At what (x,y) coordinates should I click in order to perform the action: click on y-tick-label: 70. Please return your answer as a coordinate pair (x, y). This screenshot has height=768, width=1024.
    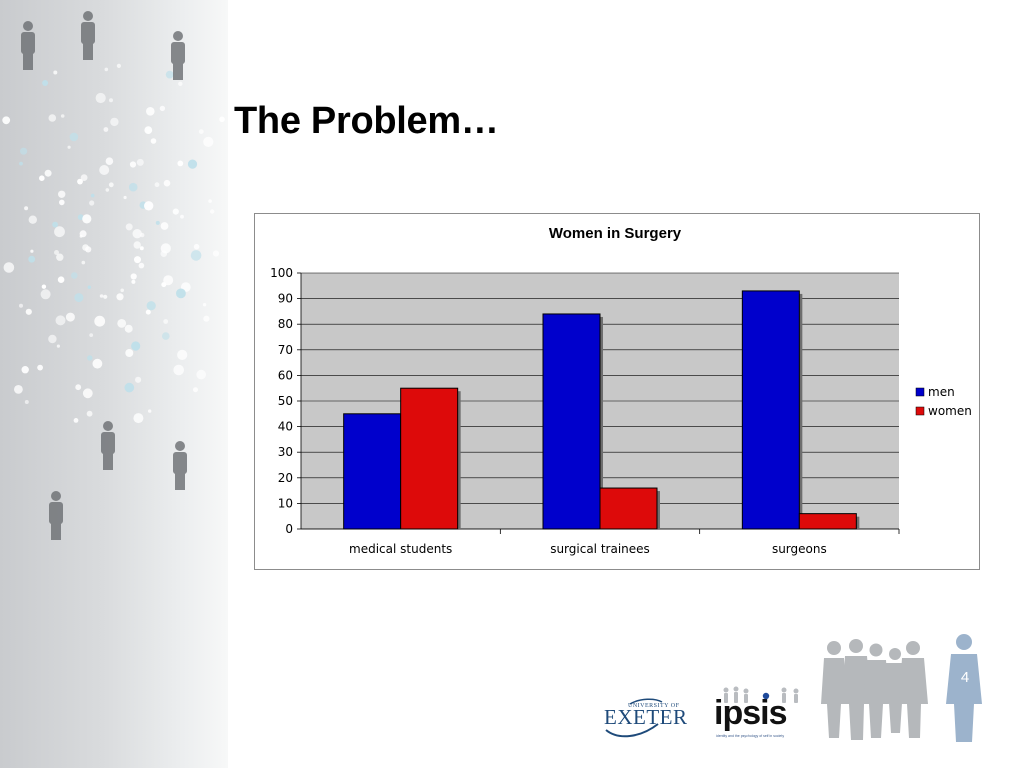
    Looking at the image, I should click on (285, 350).